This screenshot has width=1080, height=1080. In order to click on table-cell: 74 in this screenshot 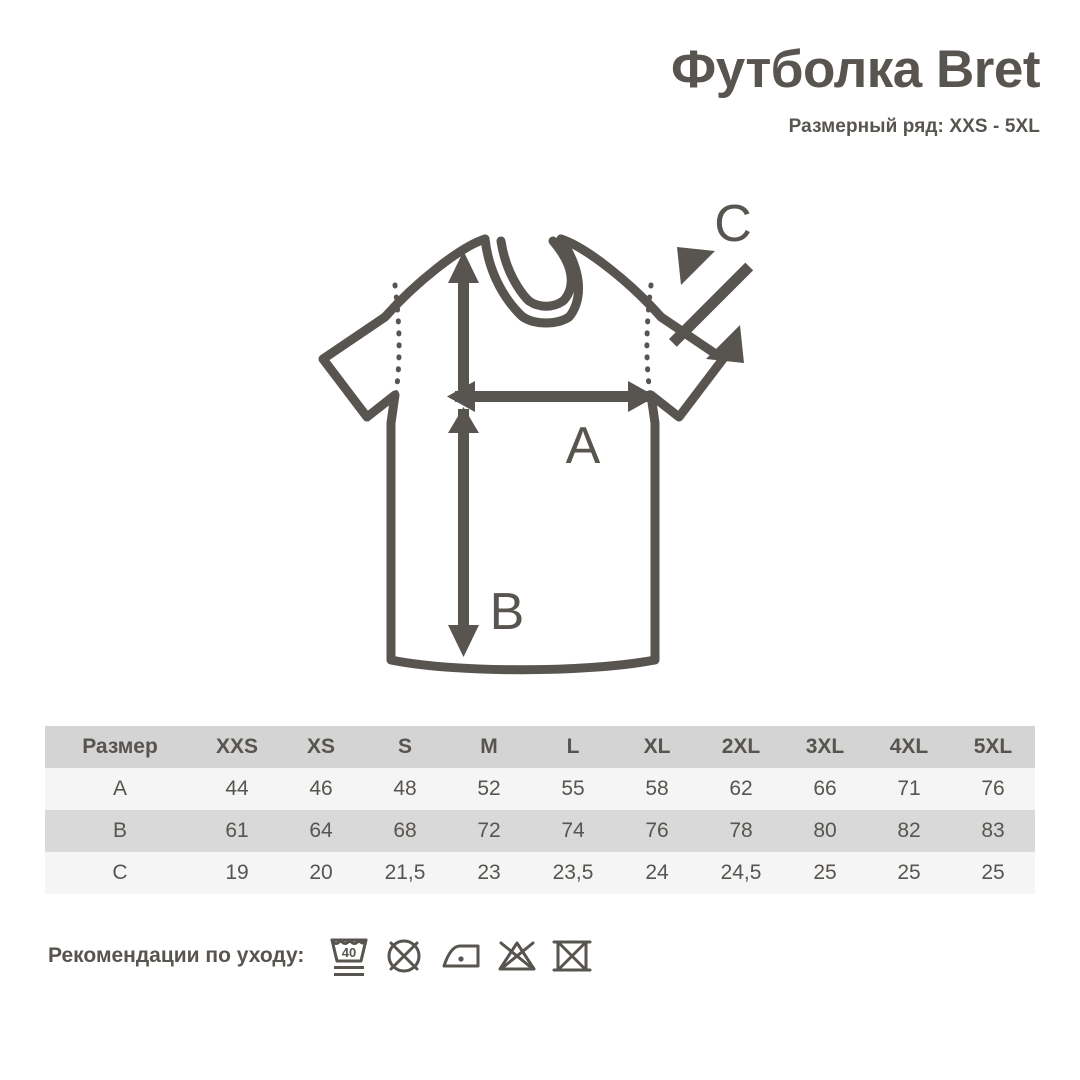, I will do `click(573, 830)`.